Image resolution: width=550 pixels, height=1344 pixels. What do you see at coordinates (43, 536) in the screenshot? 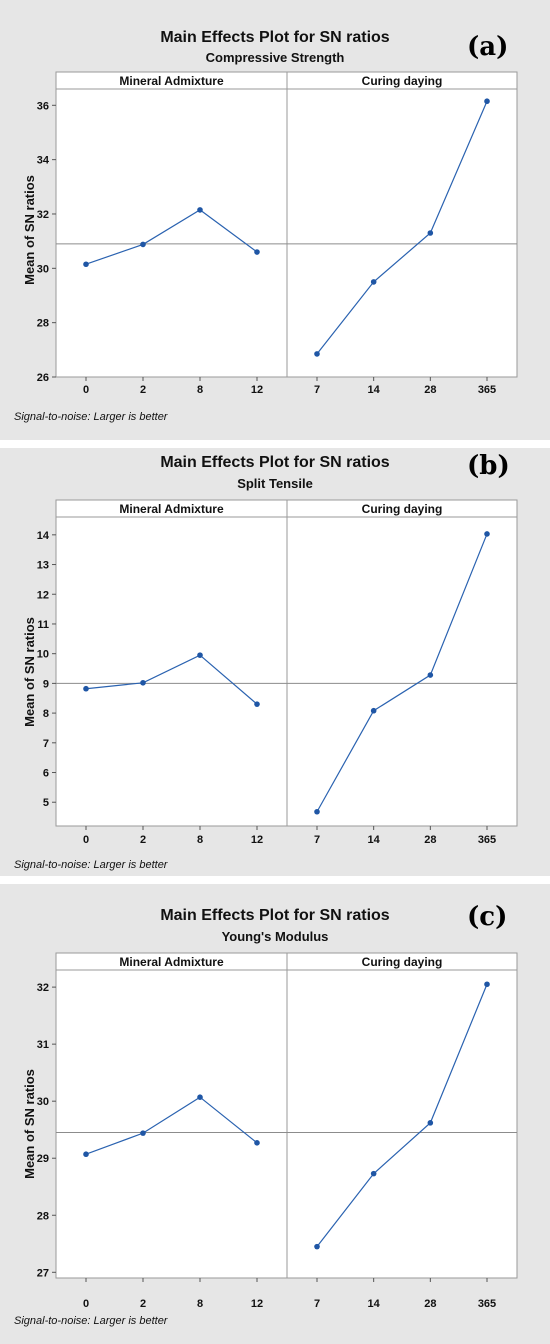
I see `y-tick-label: 14` at bounding box center [43, 536].